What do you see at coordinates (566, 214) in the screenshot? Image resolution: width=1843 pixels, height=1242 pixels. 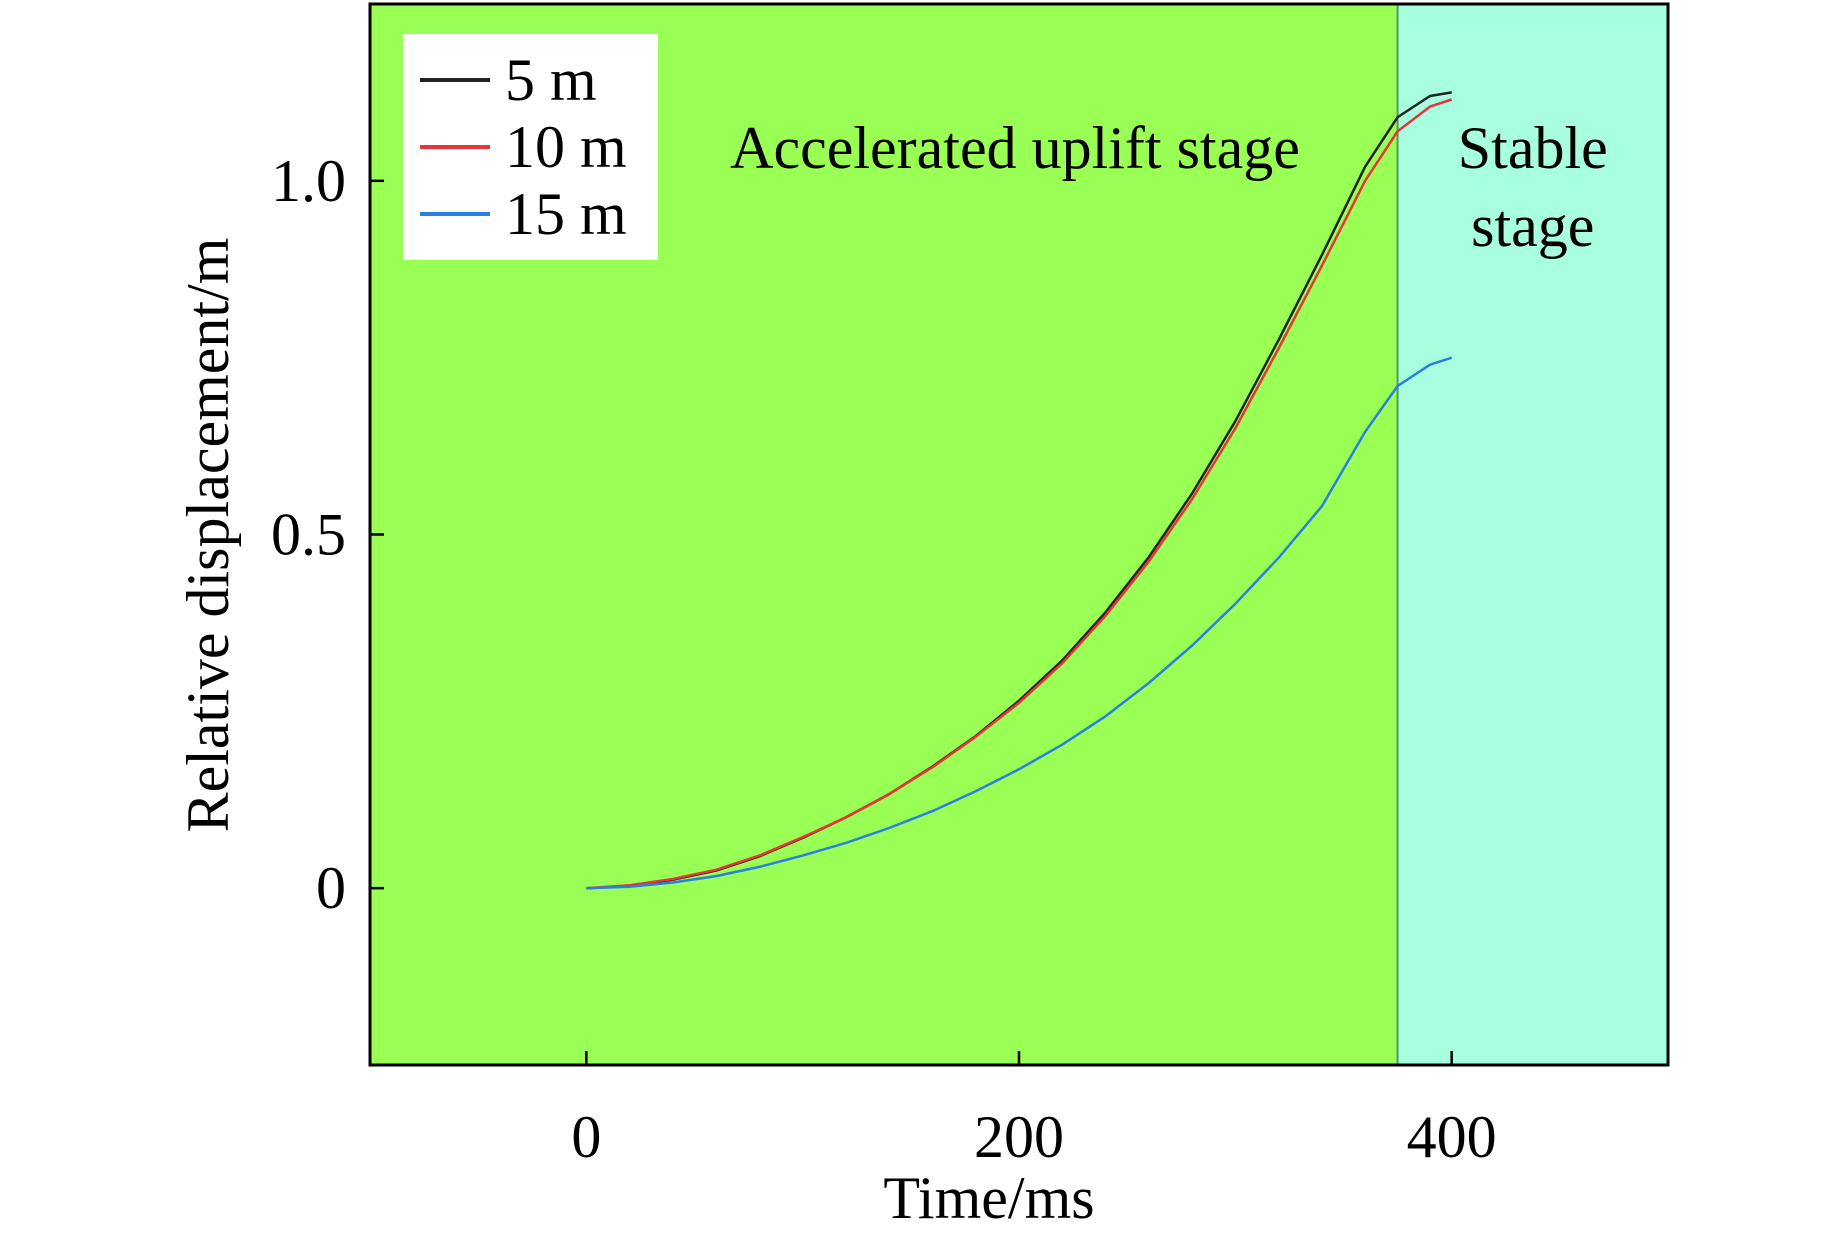 I see `legend-label-2: 15 m` at bounding box center [566, 214].